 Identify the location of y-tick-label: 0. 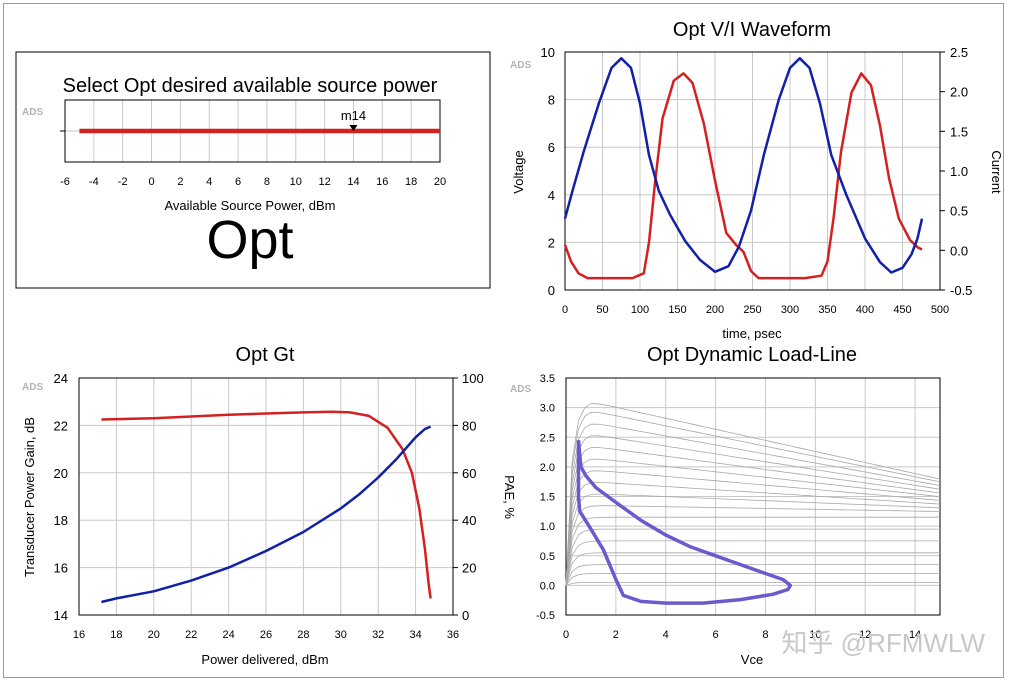
(551, 290).